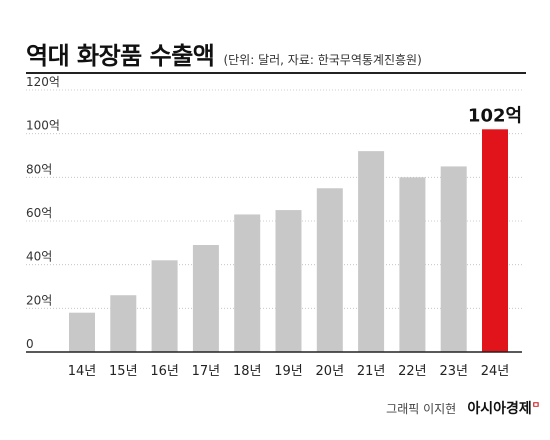  Describe the element at coordinates (322, 60) in the screenshot. I see `chart-subtitle: (단위: 달러, 자료: 한국무역통계진흥원)` at that location.